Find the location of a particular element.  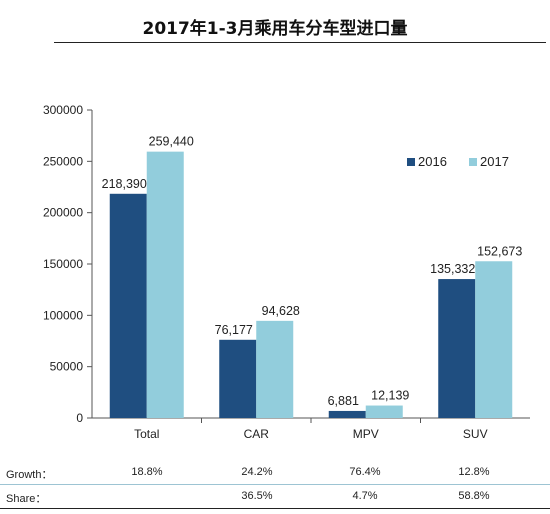

bar-2016-car is located at coordinates (238, 378).